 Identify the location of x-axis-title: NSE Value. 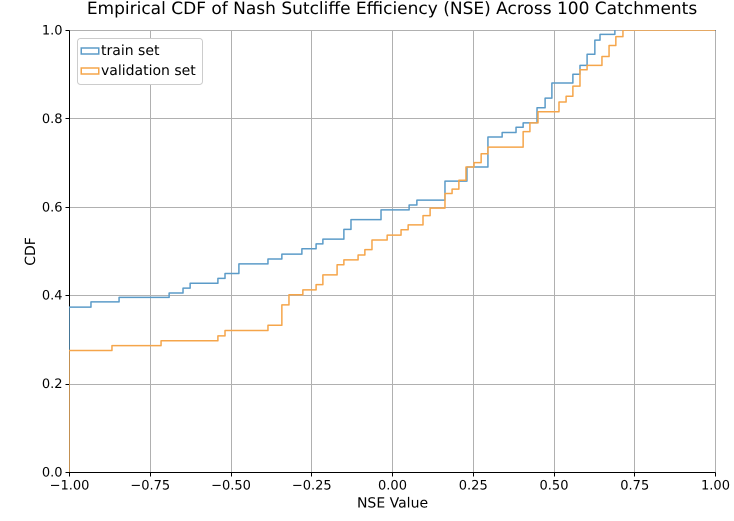
(392, 504).